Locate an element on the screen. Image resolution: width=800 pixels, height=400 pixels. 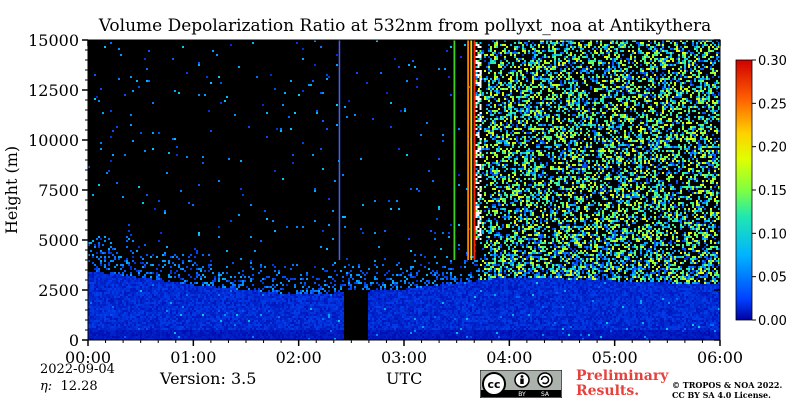
cc-by-sa-license-icon: cc BY SA is located at coordinates (521, 384).